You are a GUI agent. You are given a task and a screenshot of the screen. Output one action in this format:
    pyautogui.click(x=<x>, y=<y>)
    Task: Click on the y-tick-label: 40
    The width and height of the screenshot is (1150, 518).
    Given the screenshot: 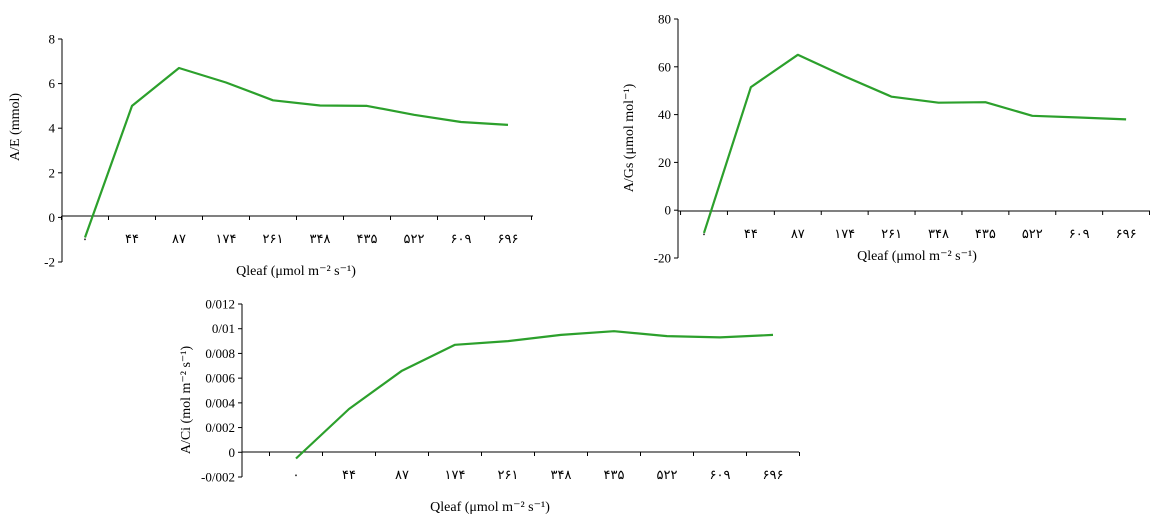 What is the action you would take?
    pyautogui.click(x=664, y=114)
    